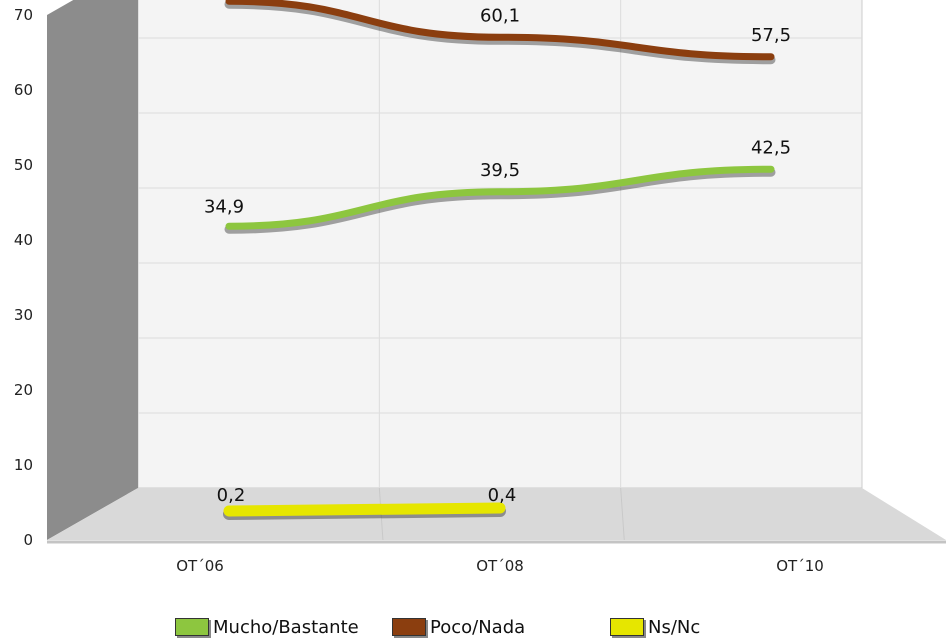  I want to click on y-tick-label: 70, so click(23, 15).